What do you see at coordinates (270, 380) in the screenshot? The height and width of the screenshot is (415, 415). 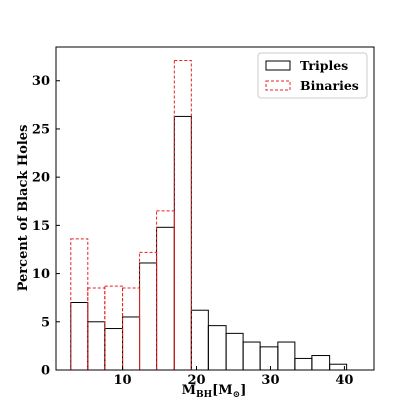 I see `x-tick-label: 30` at bounding box center [270, 380].